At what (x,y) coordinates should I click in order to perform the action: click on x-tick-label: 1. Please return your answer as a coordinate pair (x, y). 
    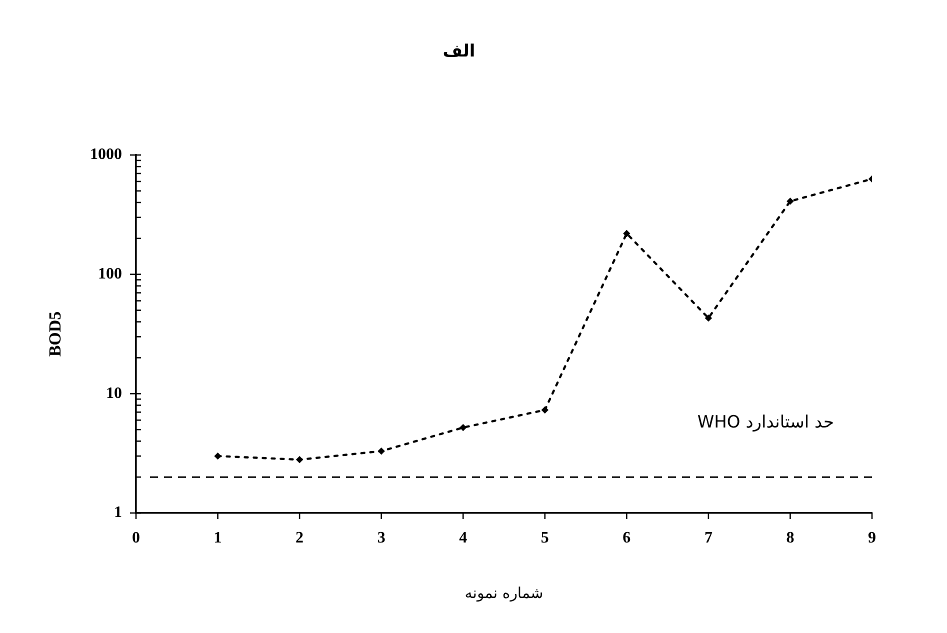
    Looking at the image, I should click on (218, 538).